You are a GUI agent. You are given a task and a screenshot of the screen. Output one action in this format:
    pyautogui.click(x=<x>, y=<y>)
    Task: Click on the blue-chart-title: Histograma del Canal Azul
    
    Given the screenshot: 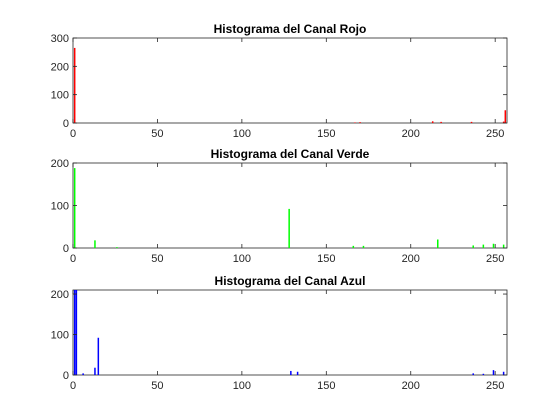 What is the action you would take?
    pyautogui.click(x=290, y=281)
    